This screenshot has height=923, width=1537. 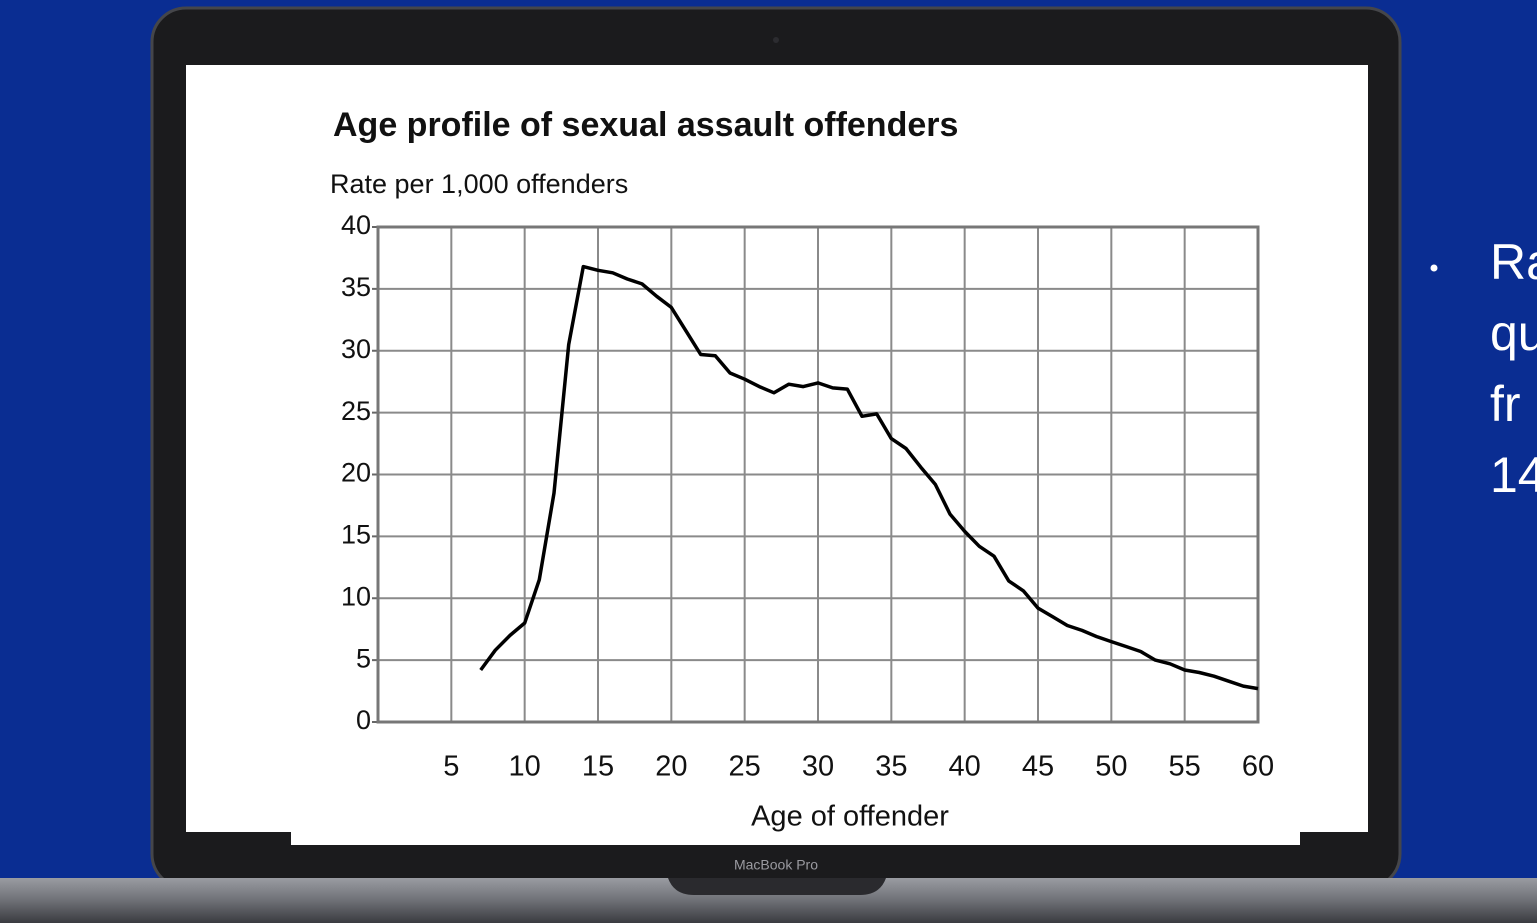 What do you see at coordinates (645, 125) in the screenshot?
I see `chart-title: Age profile of sexual assault offenders` at bounding box center [645, 125].